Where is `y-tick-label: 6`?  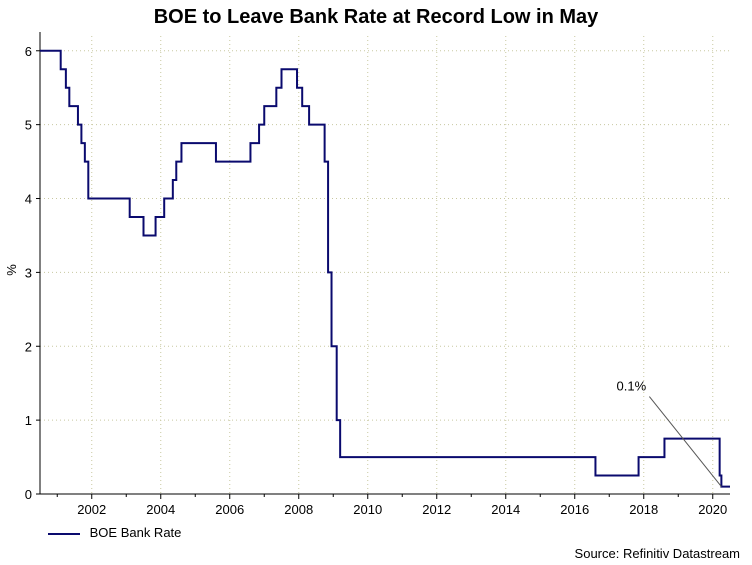 y-tick-label: 6 is located at coordinates (28, 51).